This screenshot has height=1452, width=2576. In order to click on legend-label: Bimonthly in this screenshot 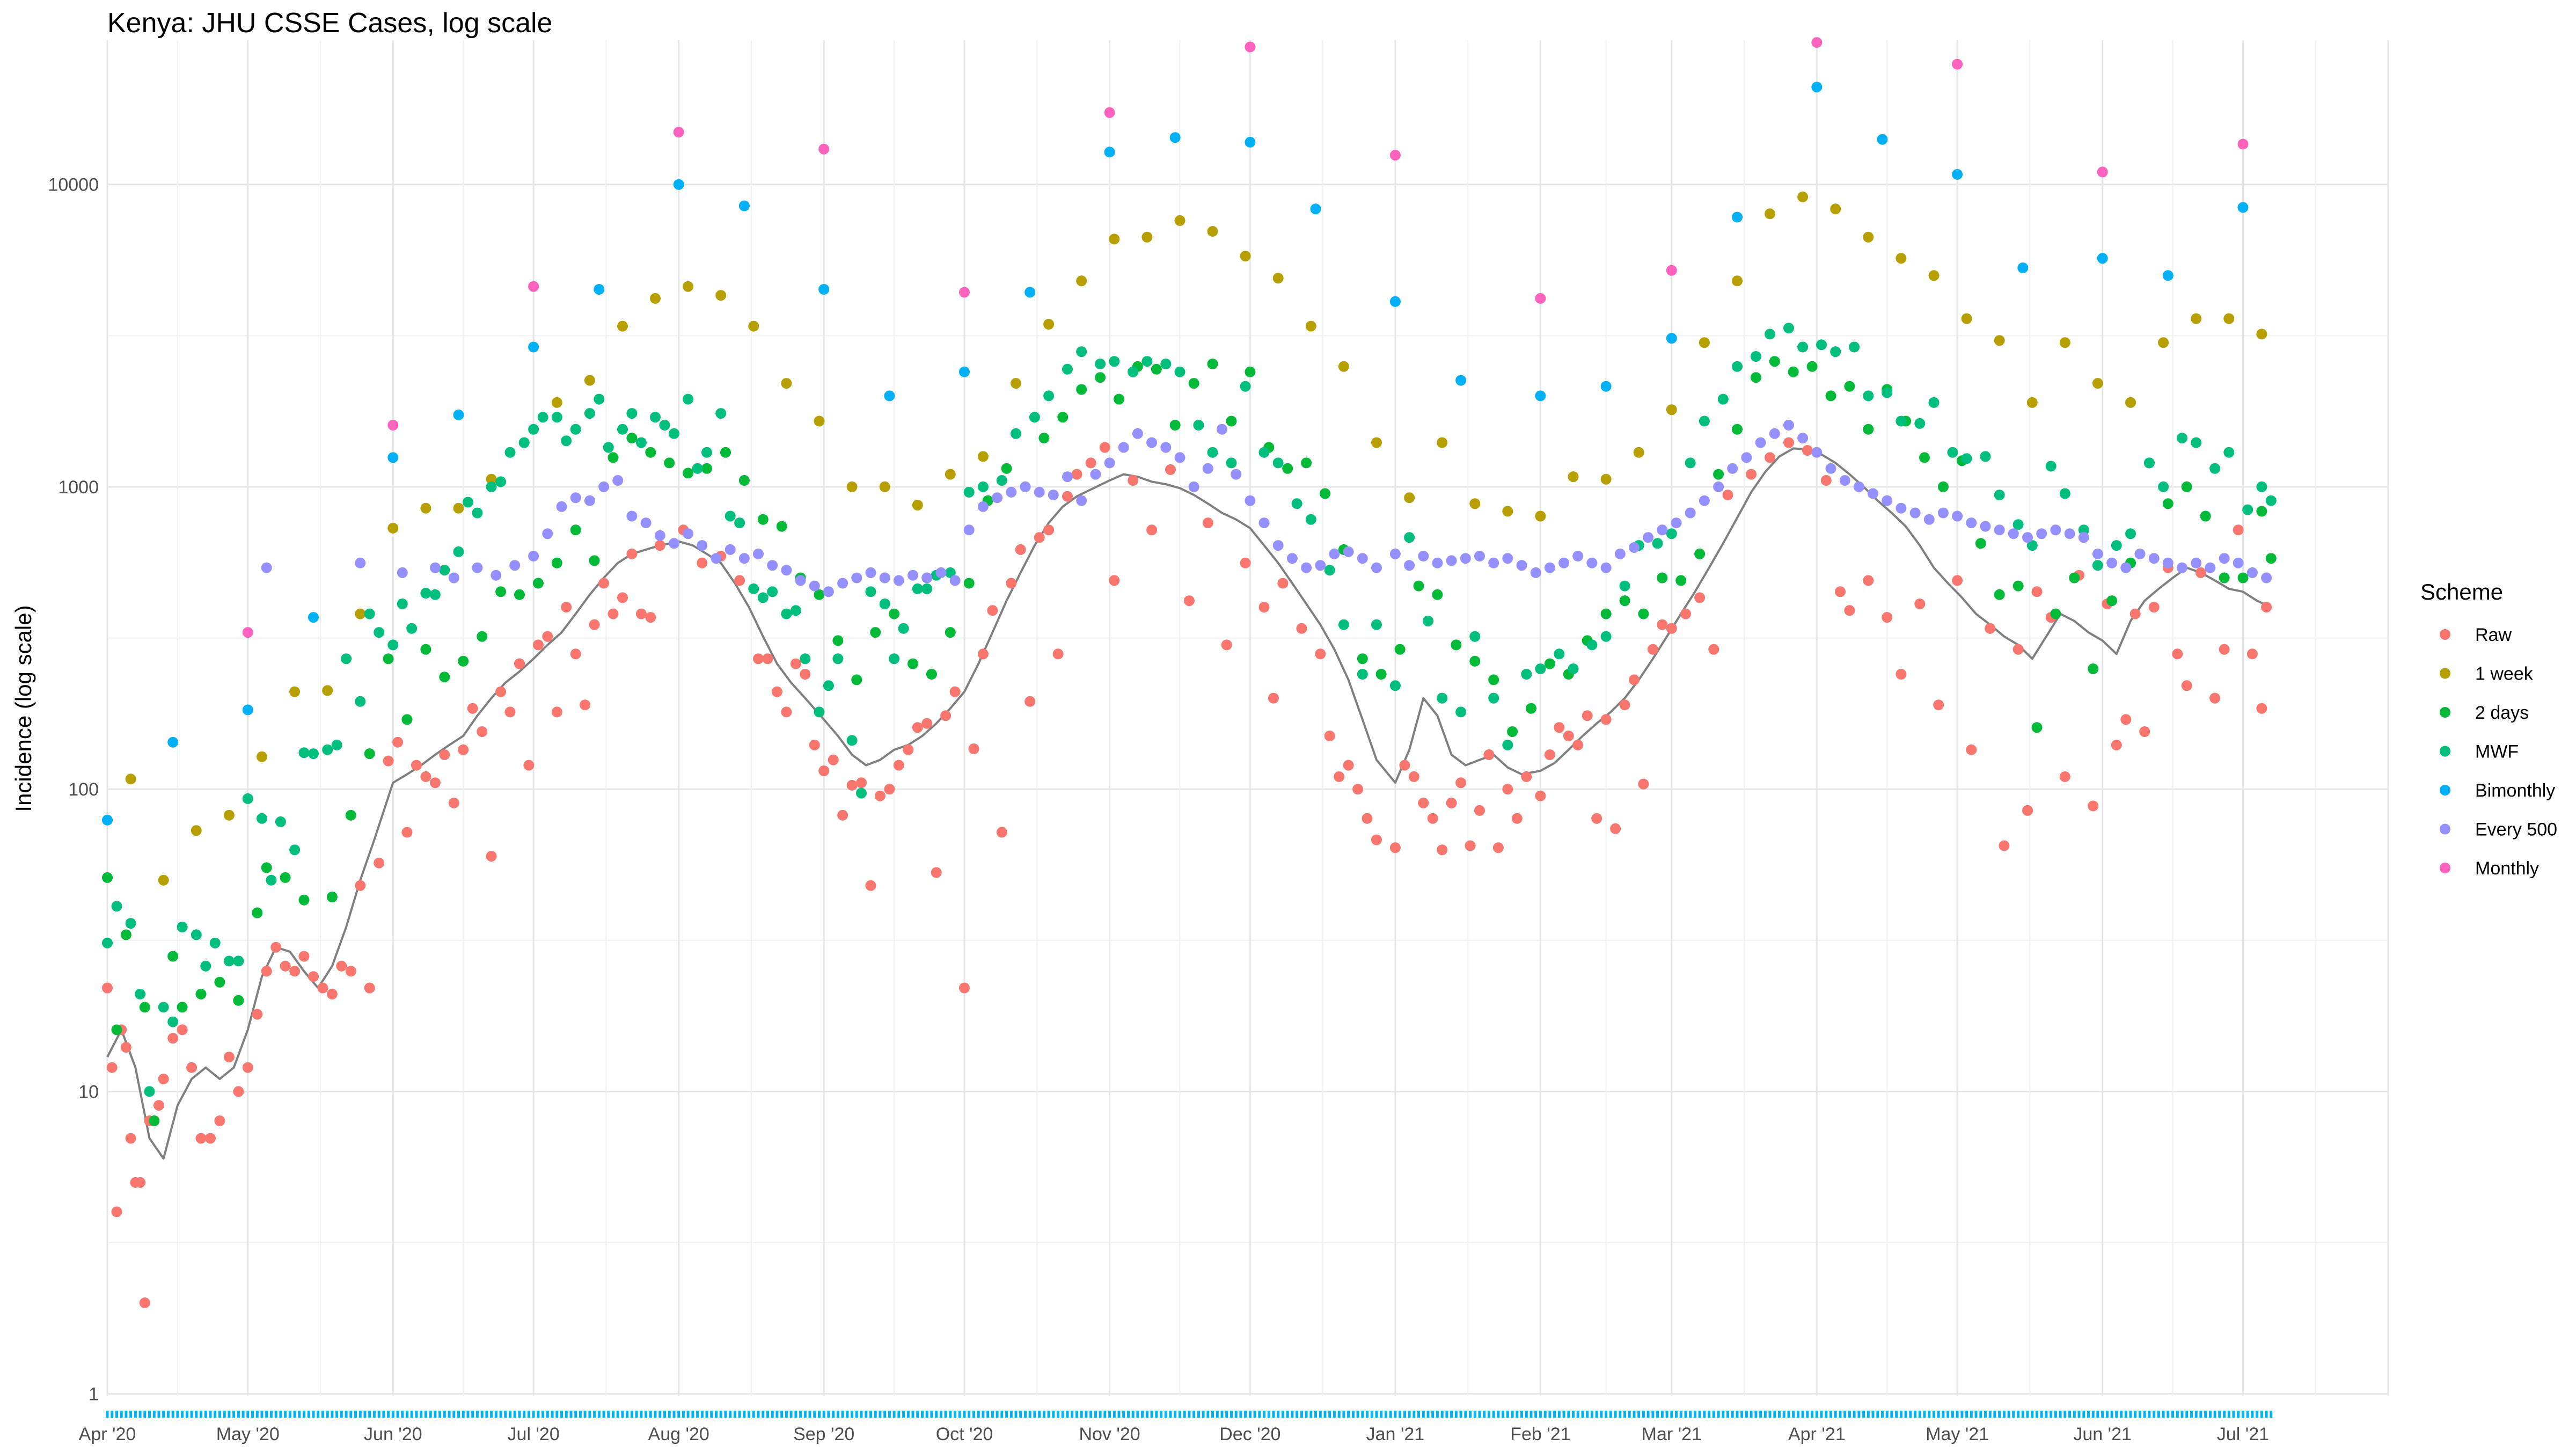, I will do `click(2515, 790)`.